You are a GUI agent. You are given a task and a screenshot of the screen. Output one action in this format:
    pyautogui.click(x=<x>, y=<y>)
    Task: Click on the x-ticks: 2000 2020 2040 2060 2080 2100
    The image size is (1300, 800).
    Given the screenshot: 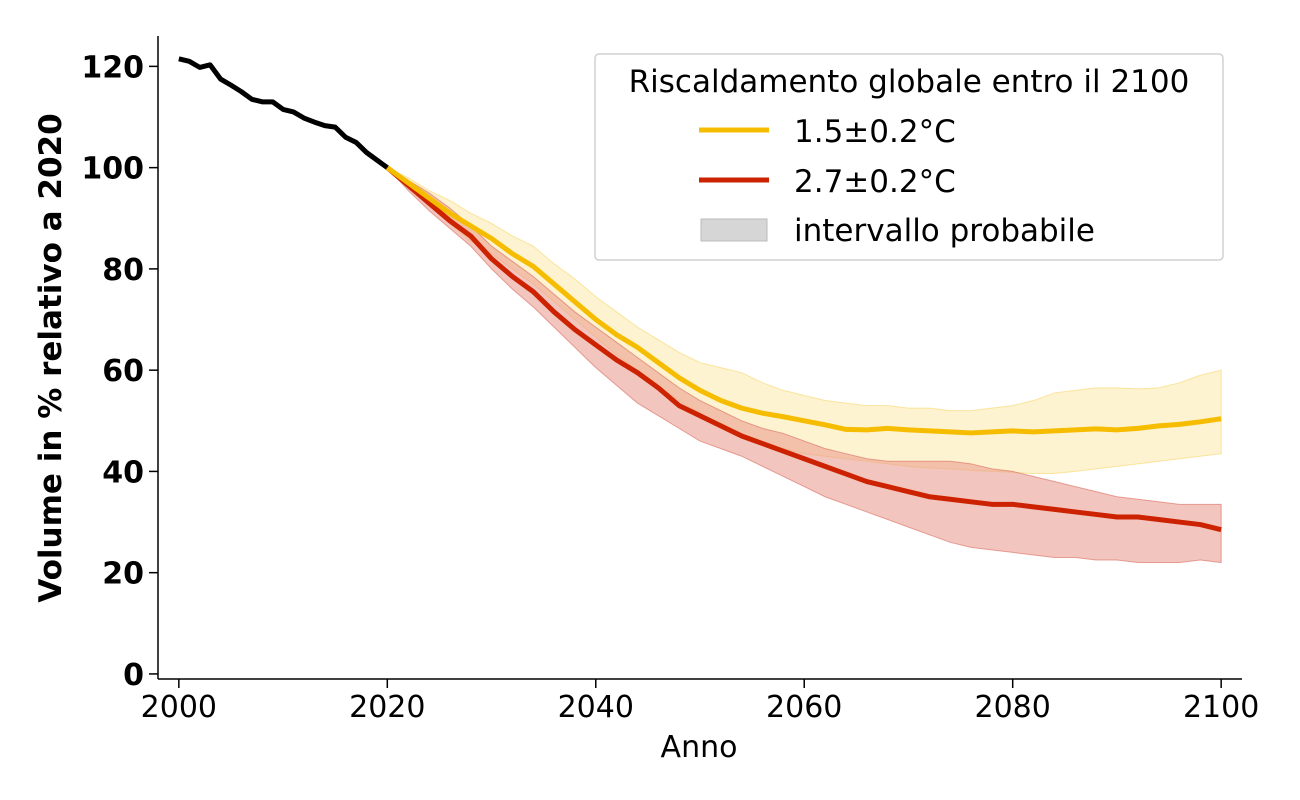 What is the action you would take?
    pyautogui.click(x=700, y=702)
    